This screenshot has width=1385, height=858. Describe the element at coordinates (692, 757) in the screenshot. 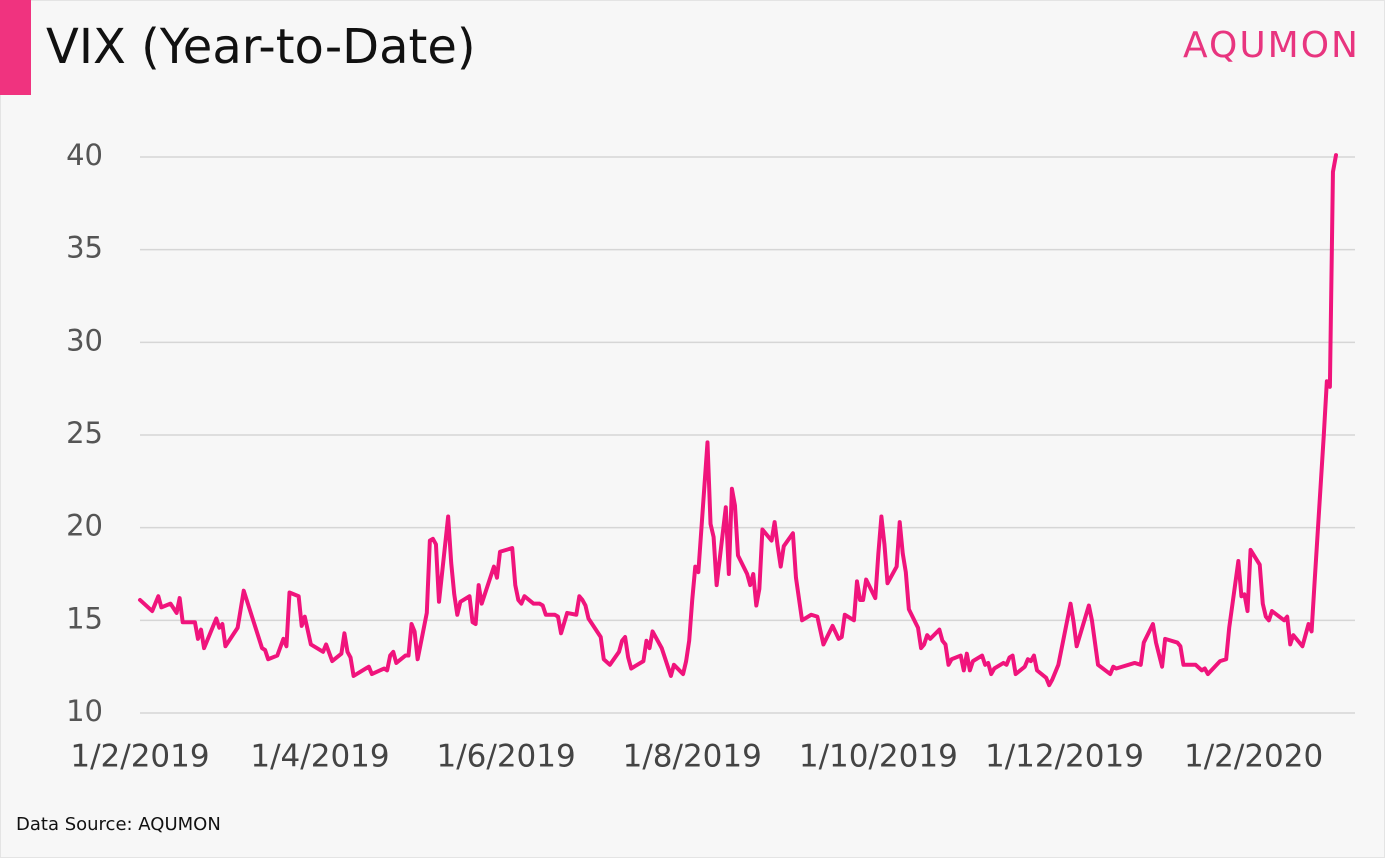

I see `x-tick-label: 1/8/2019` at that location.